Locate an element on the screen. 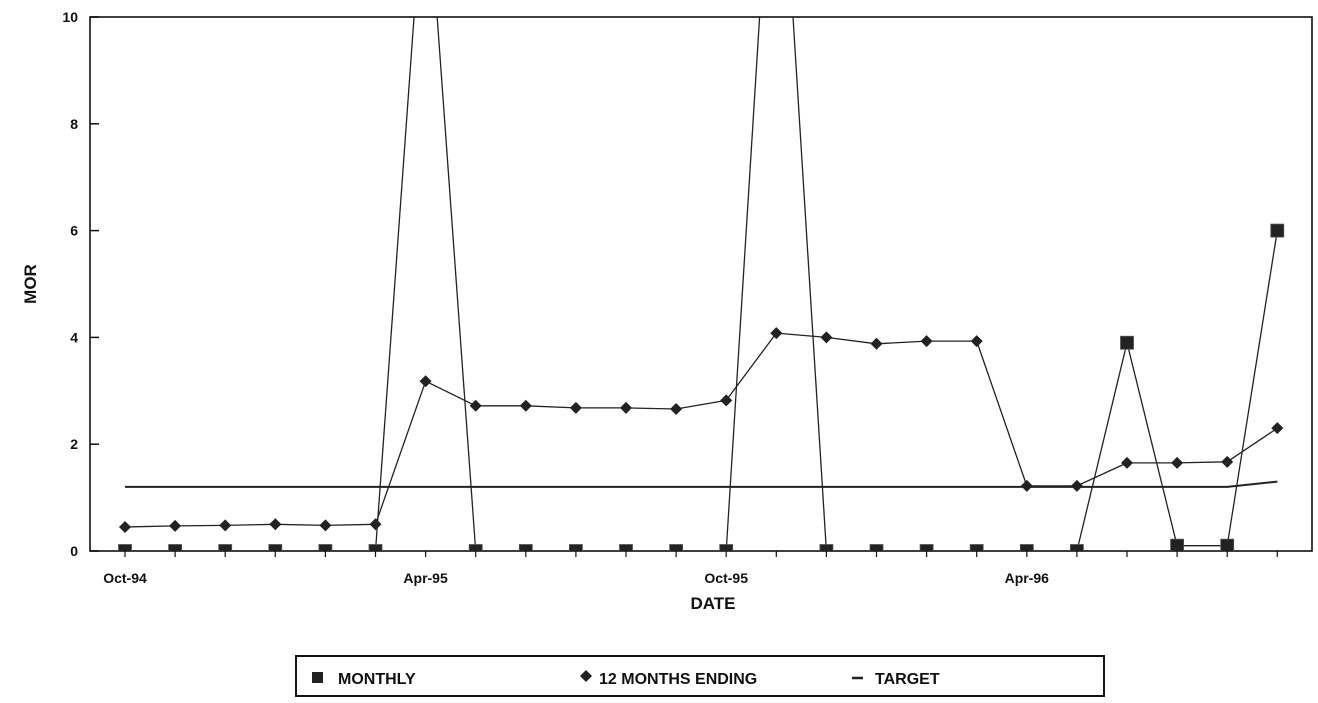 This screenshot has height=703, width=1318. x-tick-label: Oct-95 is located at coordinates (726, 578).